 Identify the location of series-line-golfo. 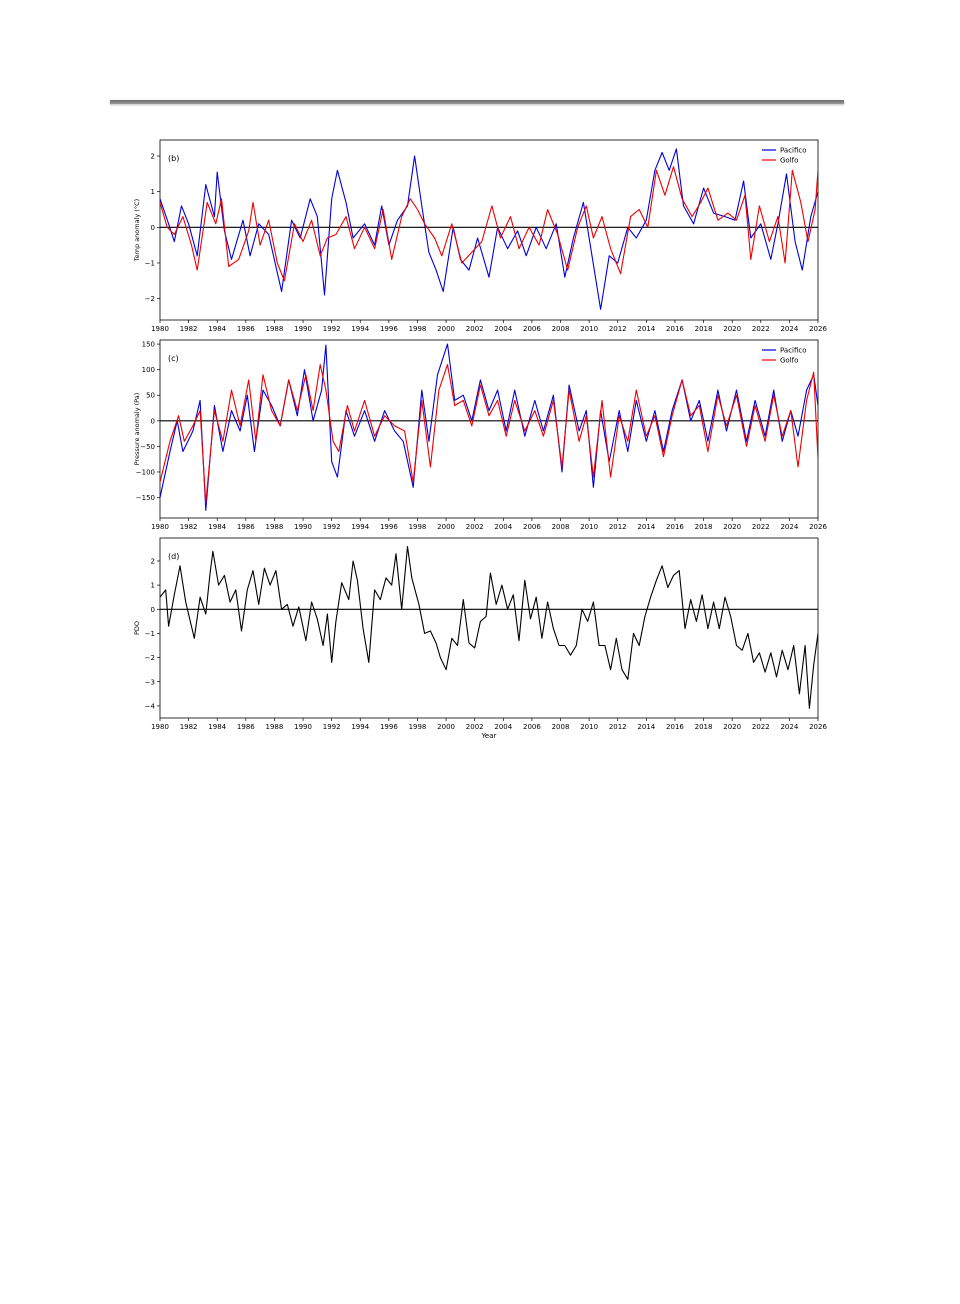
(489, 434).